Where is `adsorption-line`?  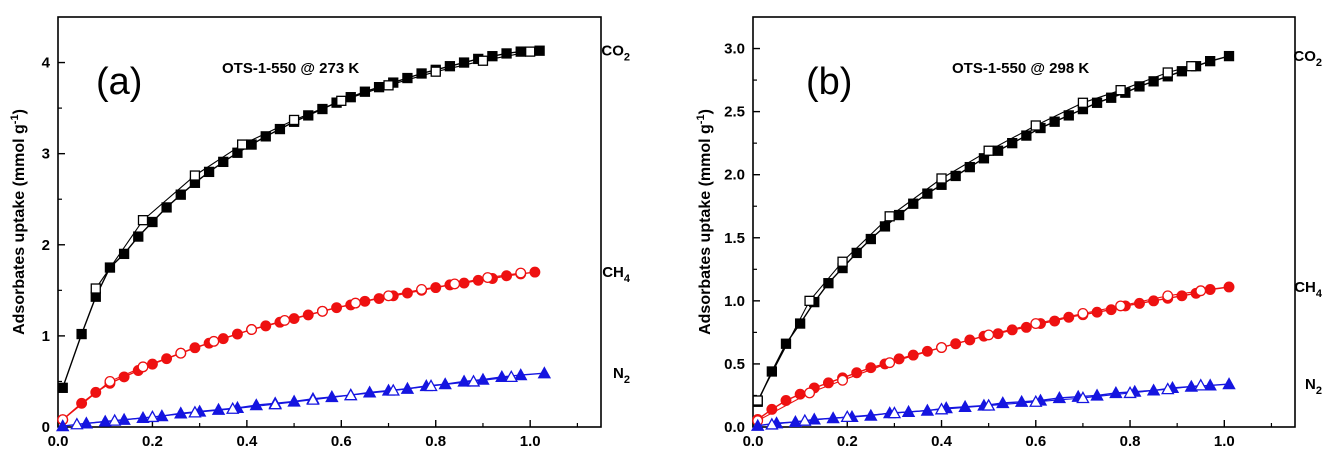
adsorption-line is located at coordinates (993, 353).